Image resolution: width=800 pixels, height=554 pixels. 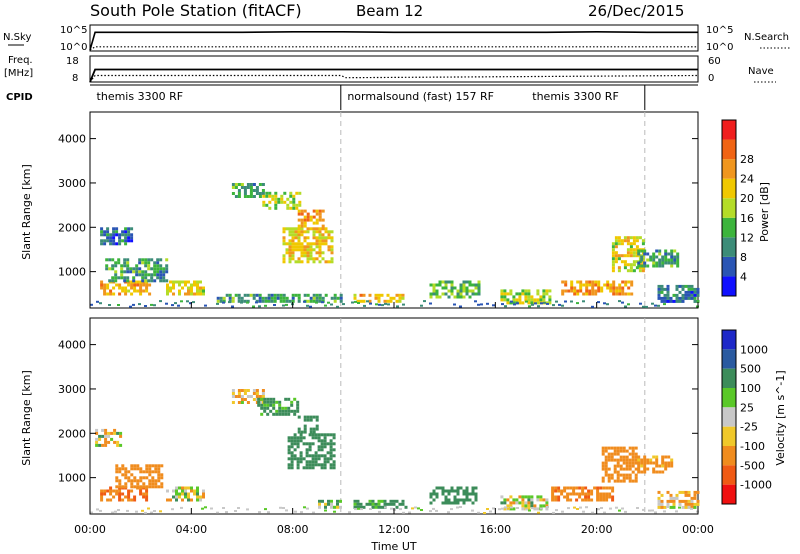 I want to click on nsky-plot, so click(x=393, y=40).